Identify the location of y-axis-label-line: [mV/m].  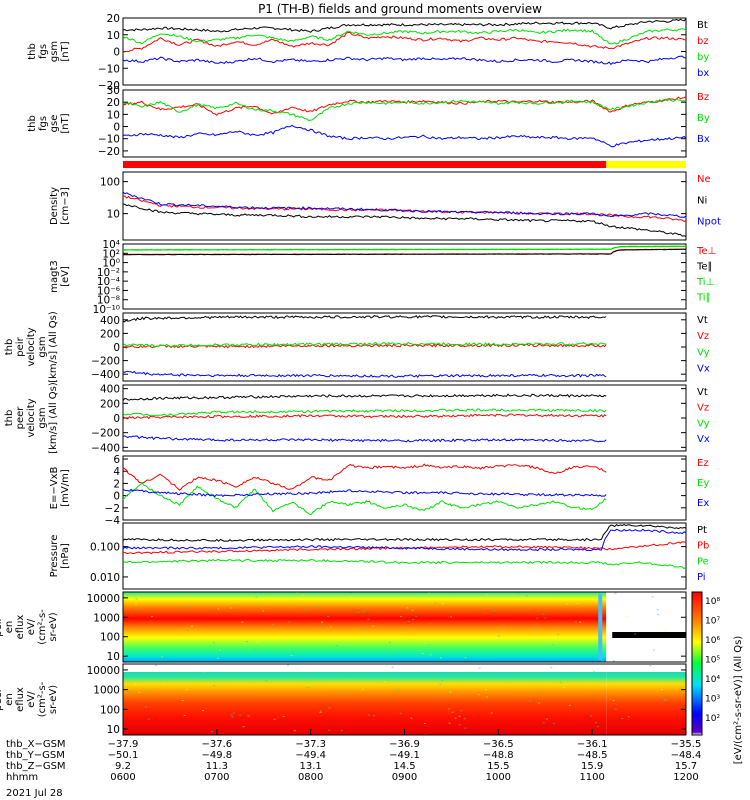
(65, 488).